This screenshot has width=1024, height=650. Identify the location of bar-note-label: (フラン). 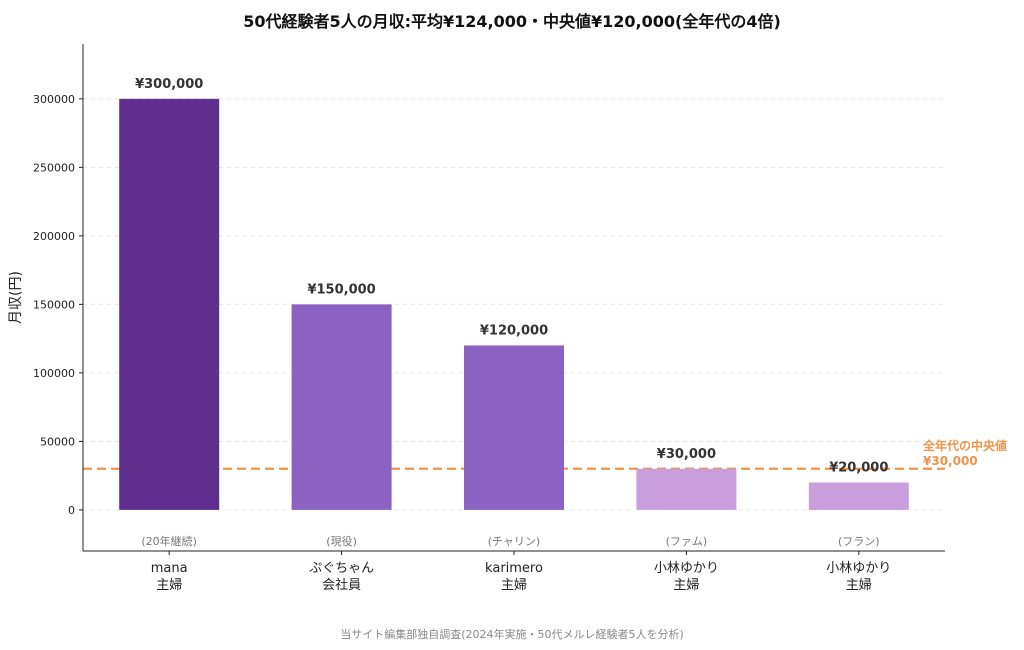
(859, 541).